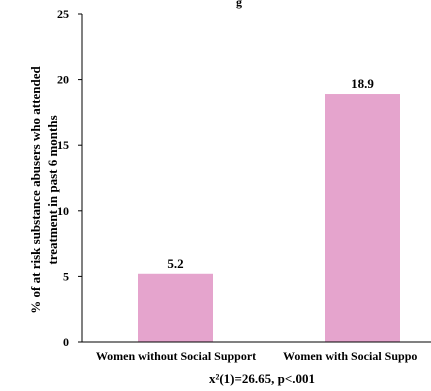 The width and height of the screenshot is (431, 391). Describe the element at coordinates (362, 83) in the screenshot. I see `data-label-1: 18.9` at that location.